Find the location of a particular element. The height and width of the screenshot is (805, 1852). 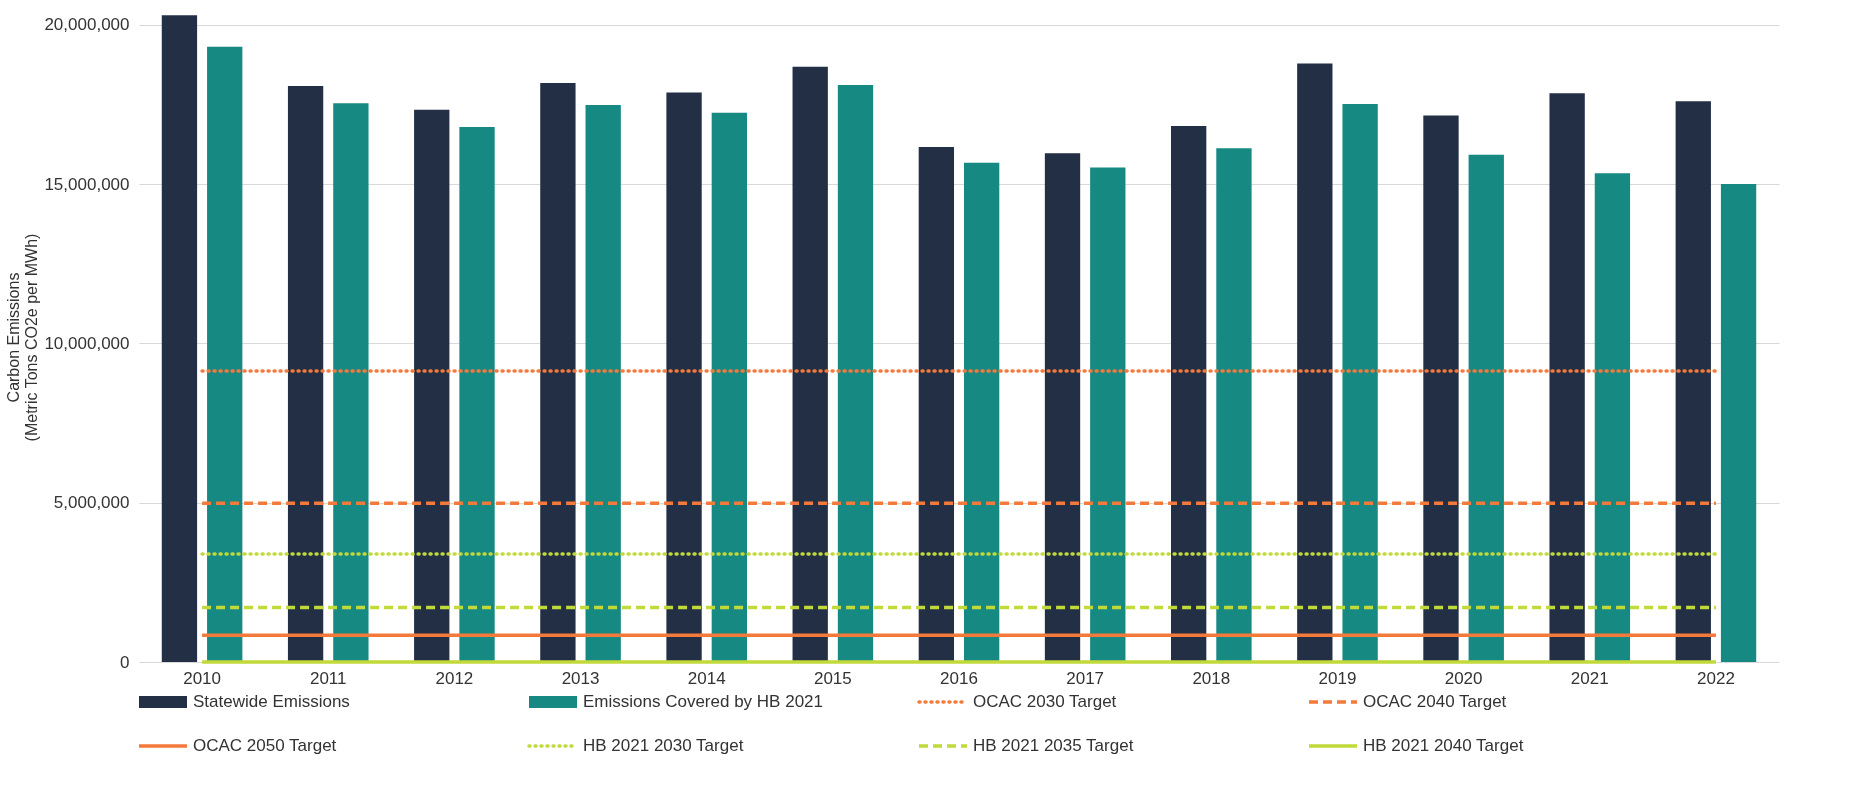

x-tick-label: 2011 is located at coordinates (328, 678).